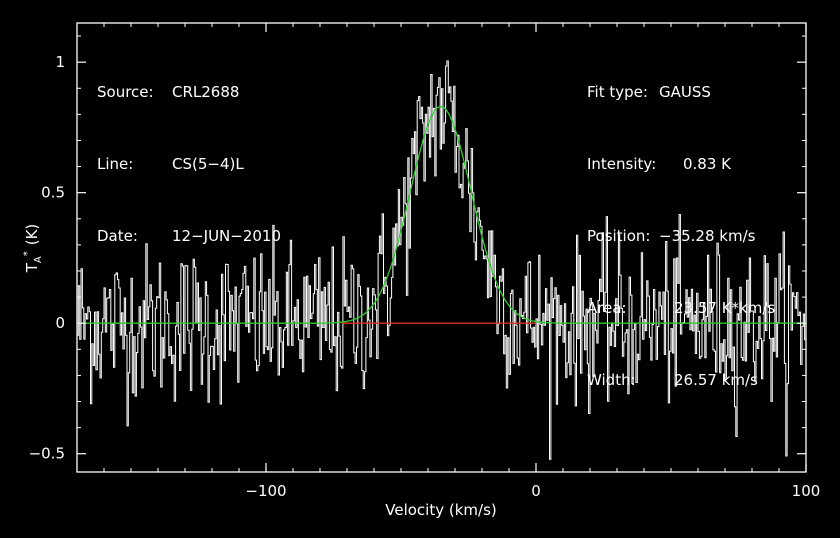  I want to click on svg-text:TA*(K): TA* (K), so click(33, 249).